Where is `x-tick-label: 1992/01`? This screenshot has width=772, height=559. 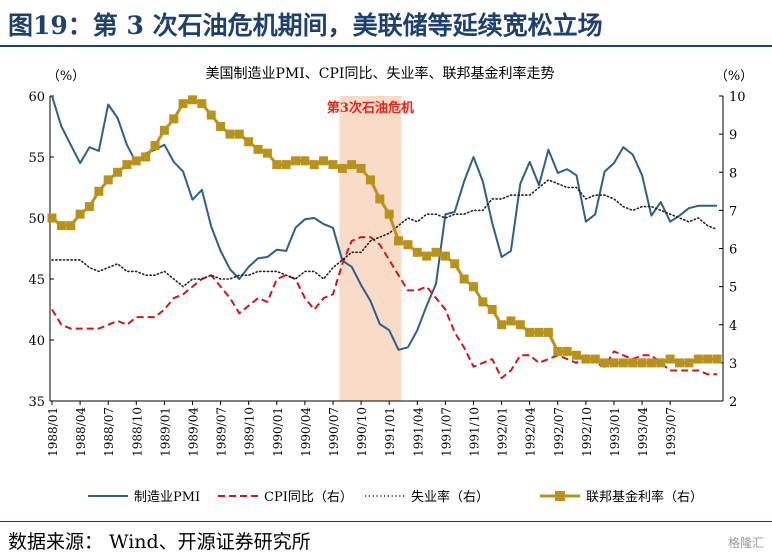 x-tick-label: 1992/01 is located at coordinates (503, 432).